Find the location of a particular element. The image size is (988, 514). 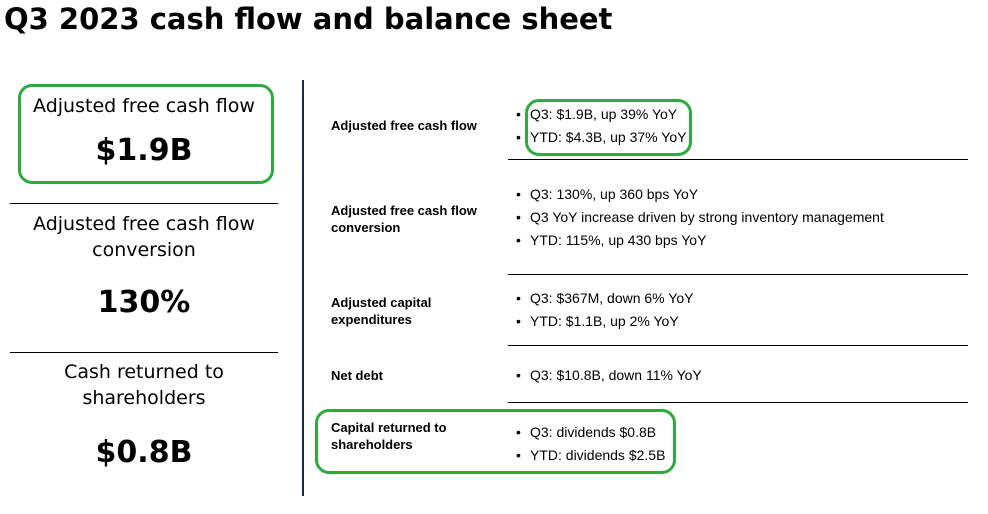

bullet-item: • Q3: $10.8B, down 11% YoY is located at coordinates (609, 375).